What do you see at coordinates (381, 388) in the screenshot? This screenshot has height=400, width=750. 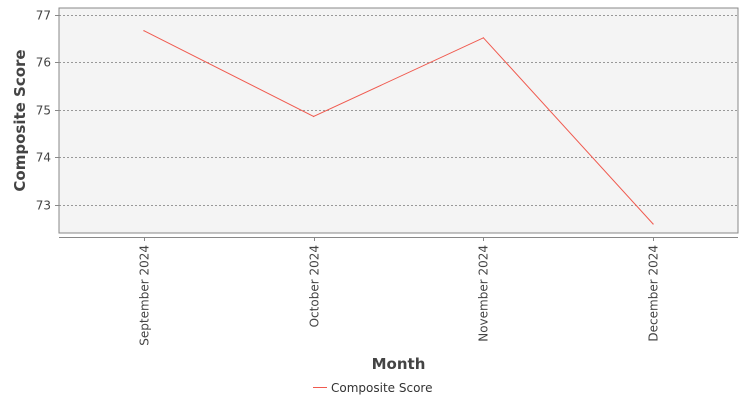 I see `legend-label: Composite Score` at bounding box center [381, 388].